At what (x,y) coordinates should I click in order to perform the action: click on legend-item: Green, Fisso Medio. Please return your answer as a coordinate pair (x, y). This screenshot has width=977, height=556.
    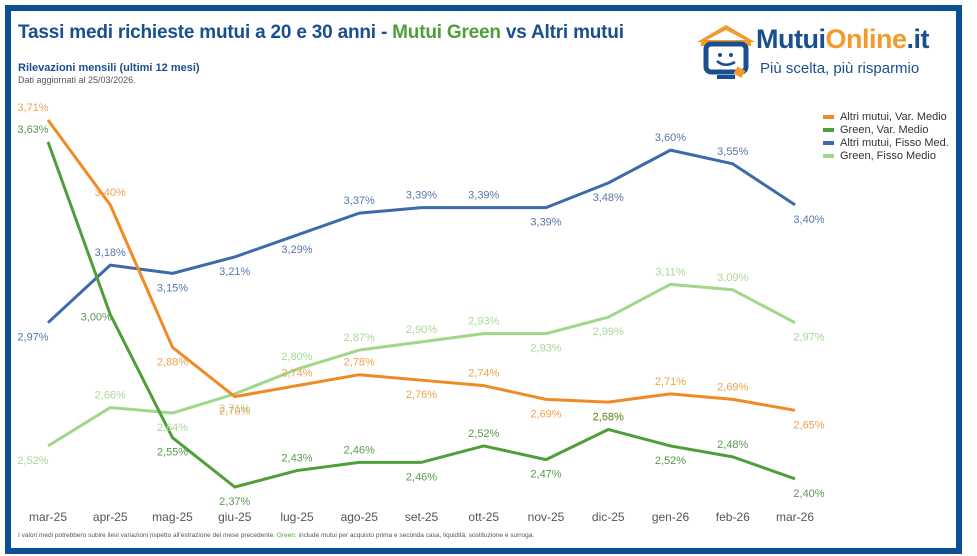
    Looking at the image, I should click on (886, 155).